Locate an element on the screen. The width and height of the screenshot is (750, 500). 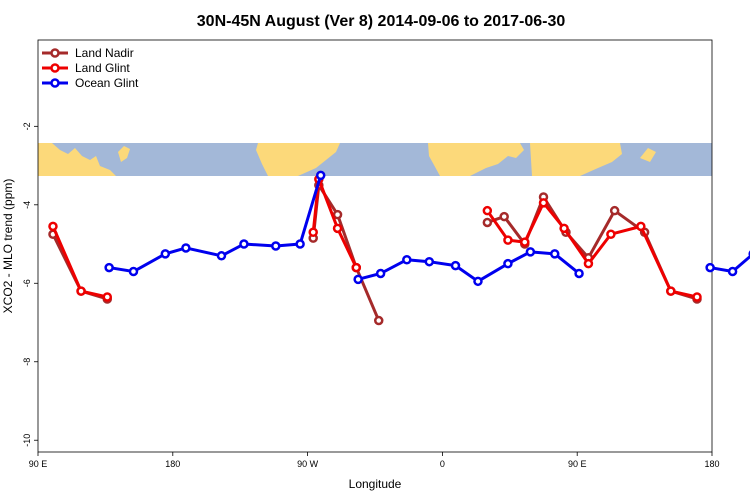
y-tick-label: -6 is located at coordinates (27, 283).